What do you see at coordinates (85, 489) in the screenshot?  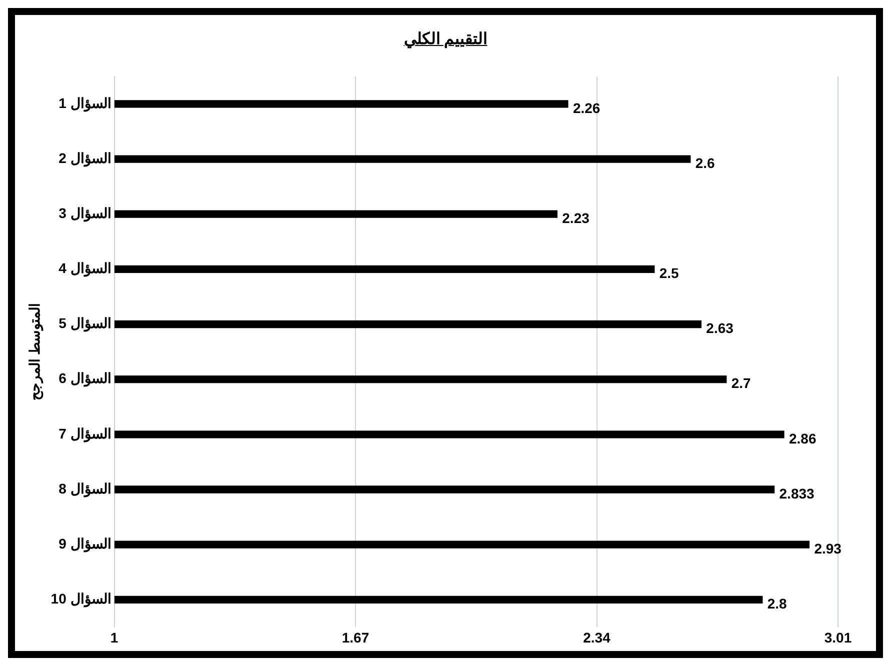 I see `y-tick-label: السؤال 8` at bounding box center [85, 489].